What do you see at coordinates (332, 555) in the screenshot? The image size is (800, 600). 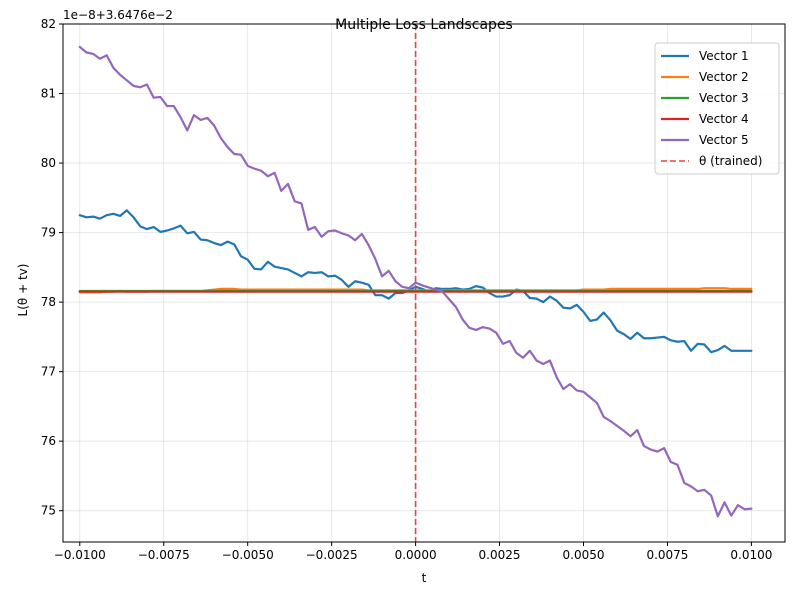 I see `x-tick-label: −0.0025` at bounding box center [332, 555].